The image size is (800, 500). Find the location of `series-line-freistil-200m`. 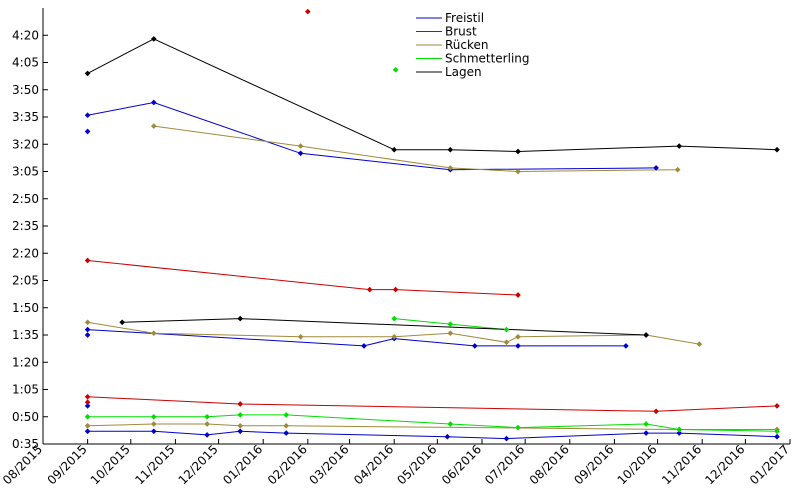

series-line-freistil-200m is located at coordinates (372, 136).